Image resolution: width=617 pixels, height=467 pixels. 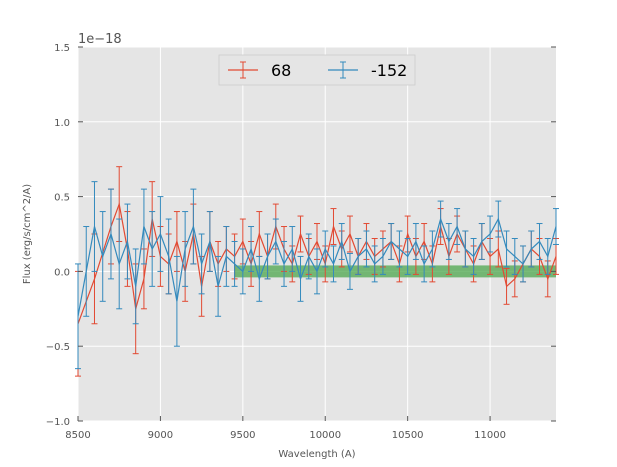 What do you see at coordinates (408, 435) in the screenshot?
I see `x-tick-label: 10500` at bounding box center [408, 435].